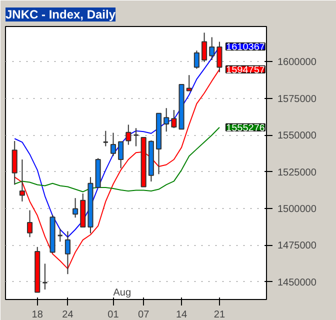 Image resolution: width=336 pixels, height=320 pixels. What do you see at coordinates (182, 315) in the screenshot?
I see `x-tick-label: 14` at bounding box center [182, 315].